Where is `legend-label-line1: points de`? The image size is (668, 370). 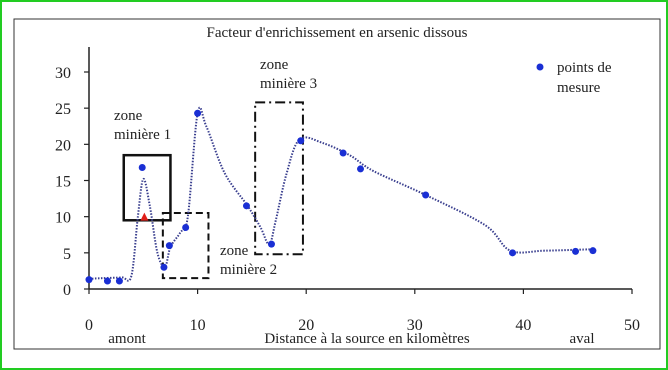
legend-label-line1: points de is located at coordinates (584, 68).